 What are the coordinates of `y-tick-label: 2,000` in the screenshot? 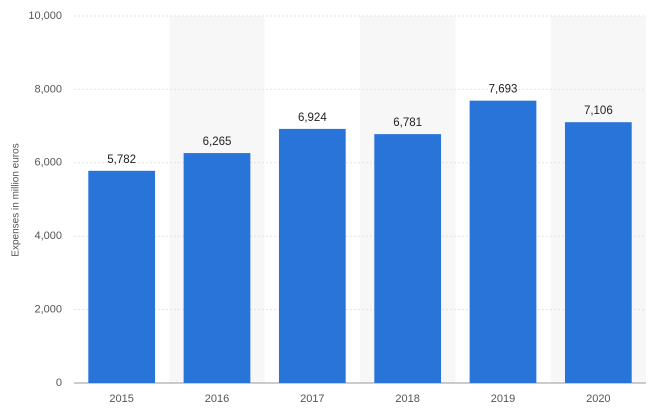 It's located at (48, 310).